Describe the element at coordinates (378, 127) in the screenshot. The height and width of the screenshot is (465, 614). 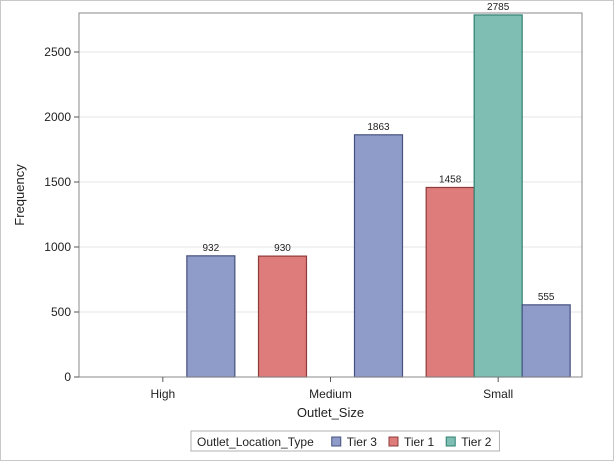
I see `bar-value-label: 1863` at that location.